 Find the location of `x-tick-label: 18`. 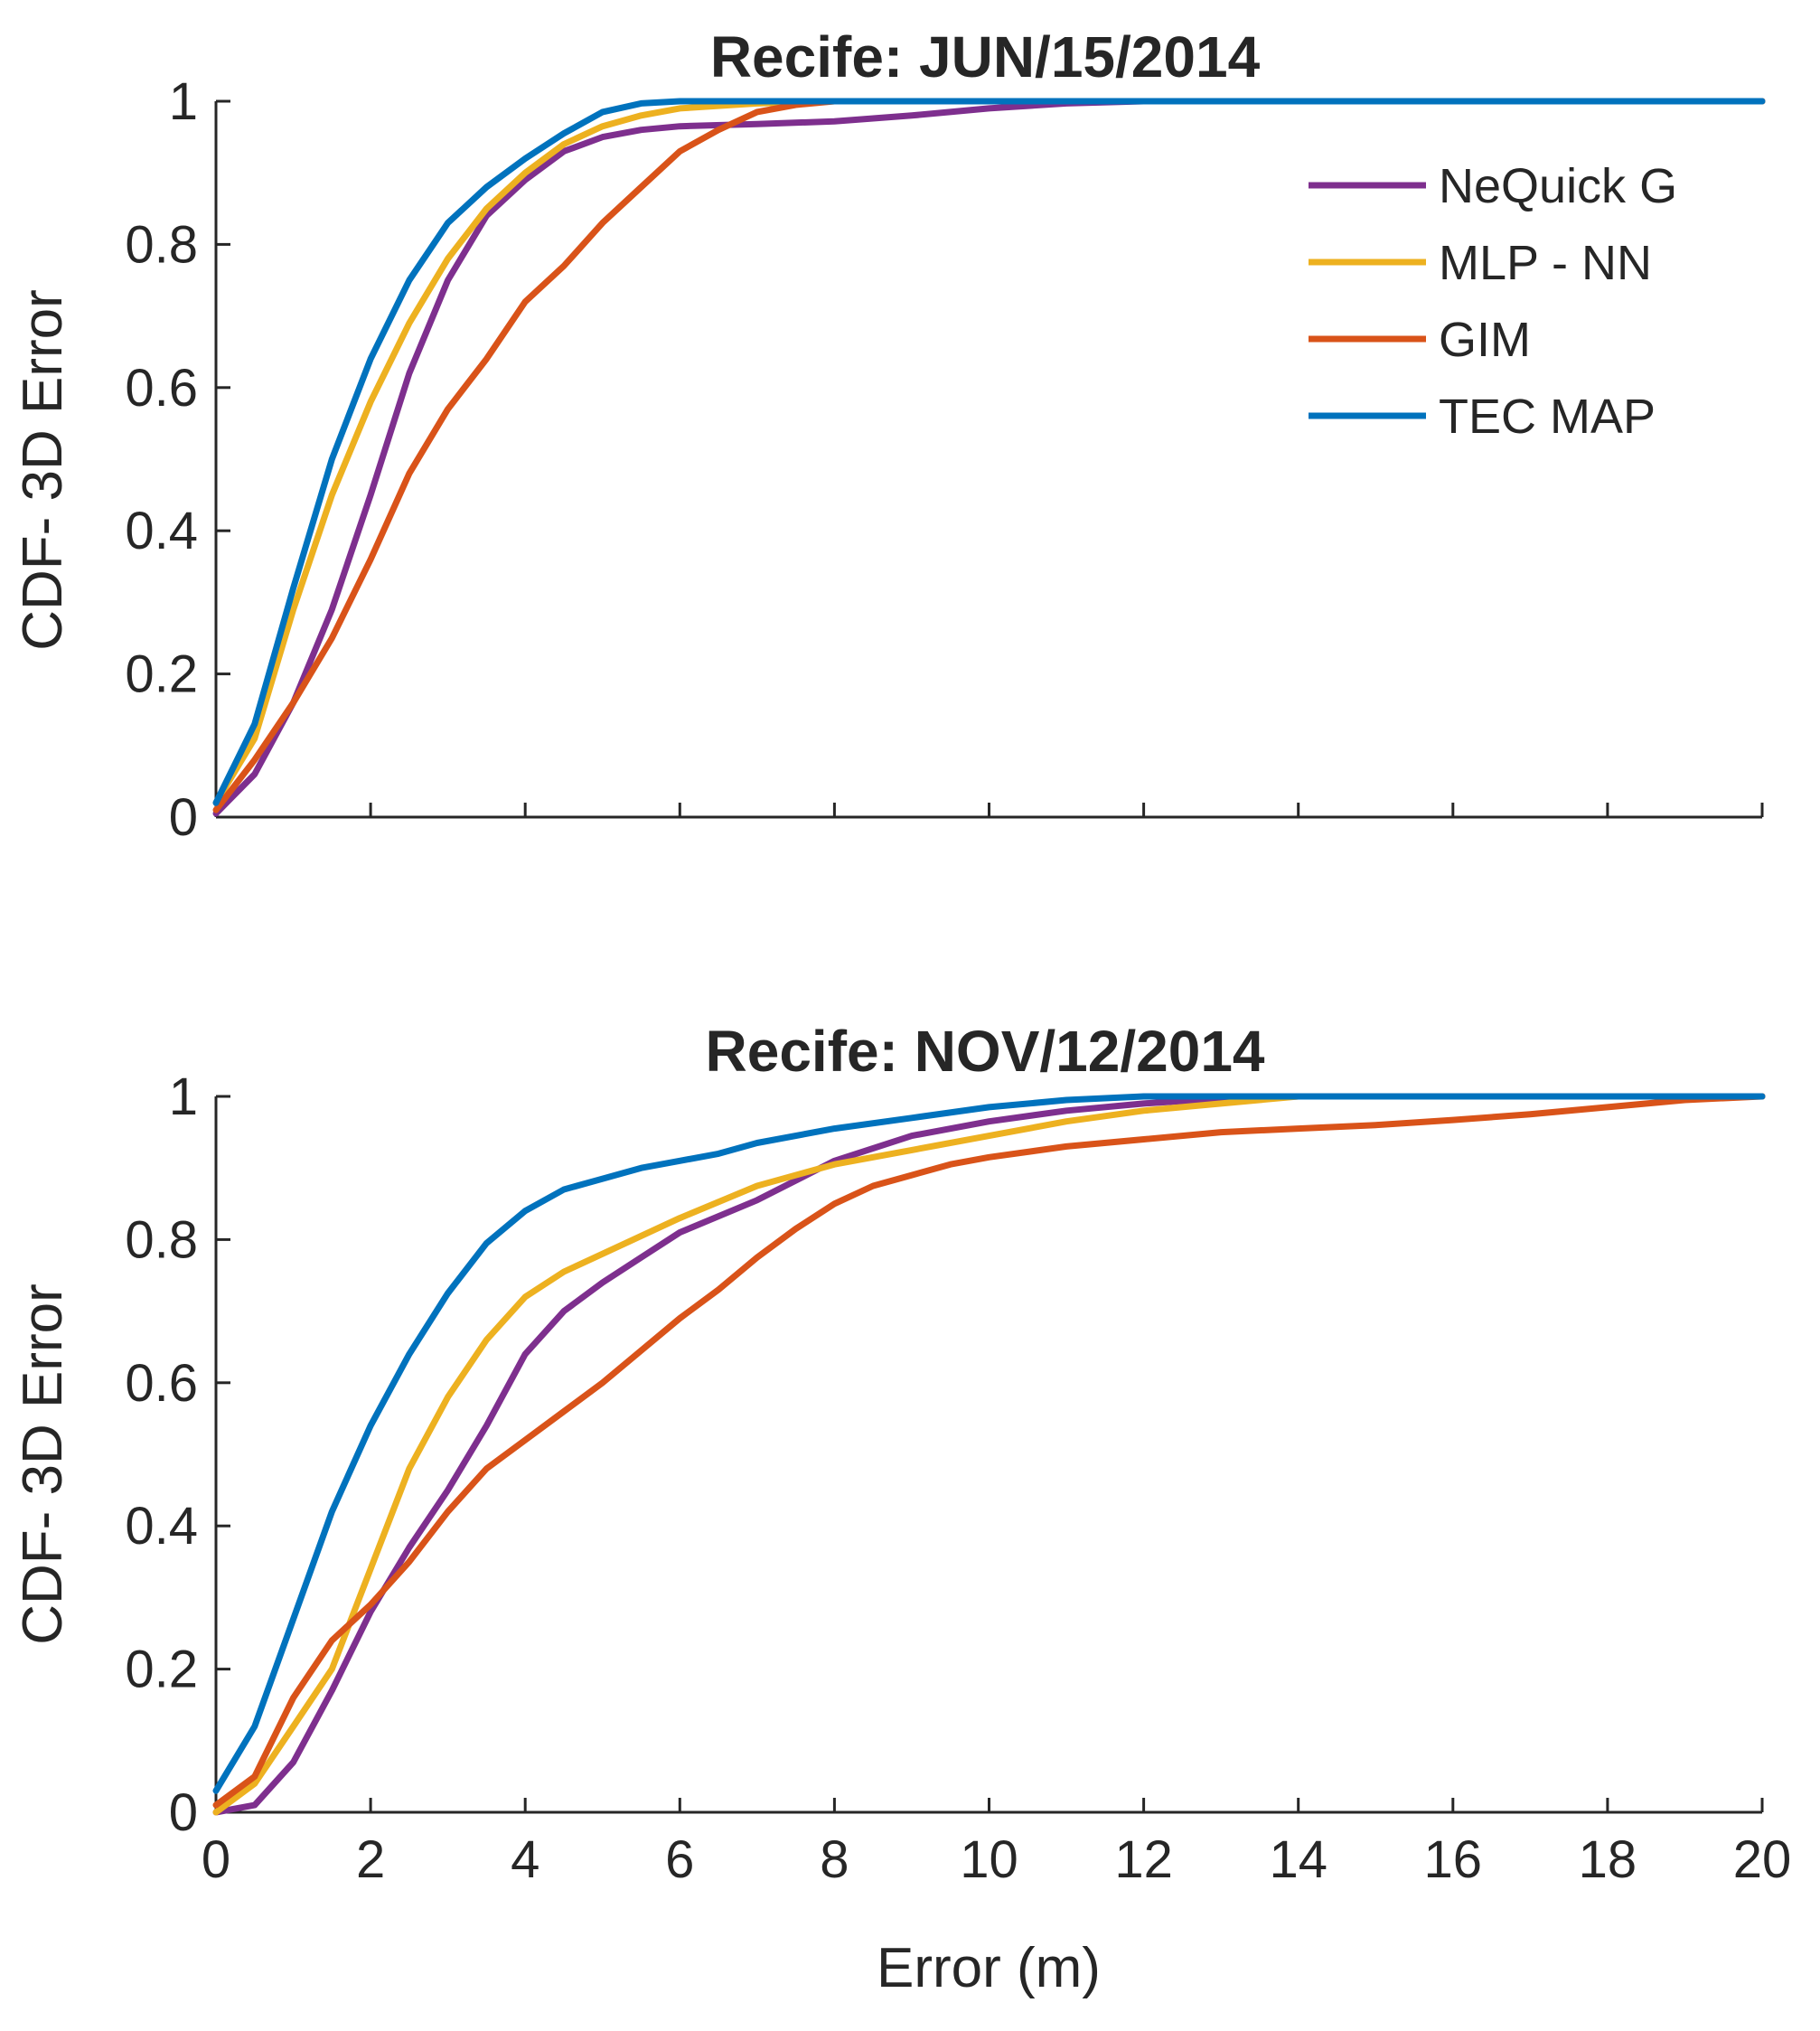

x-tick-label: 18 is located at coordinates (1608, 1859).